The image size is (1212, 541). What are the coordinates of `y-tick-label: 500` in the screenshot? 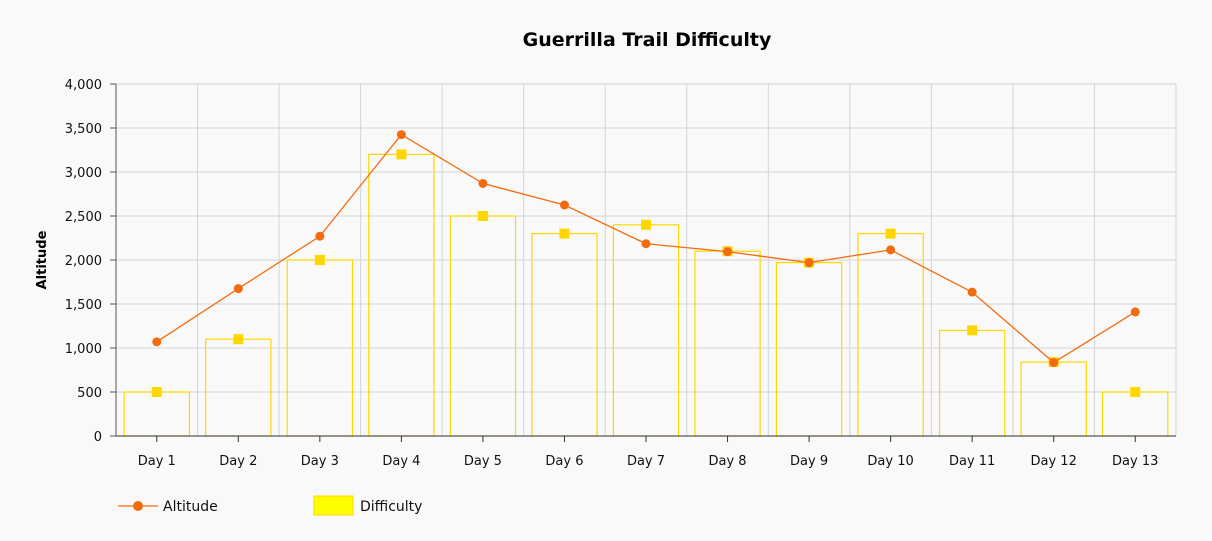 It's located at (89, 393).